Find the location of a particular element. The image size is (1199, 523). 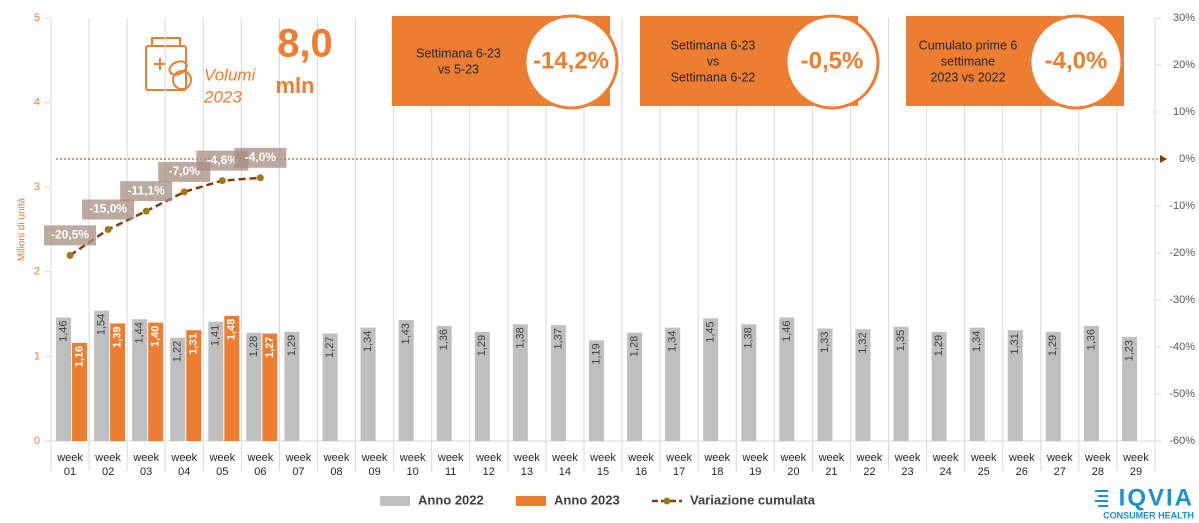

x-tick-label: week 20 is located at coordinates (793, 465).